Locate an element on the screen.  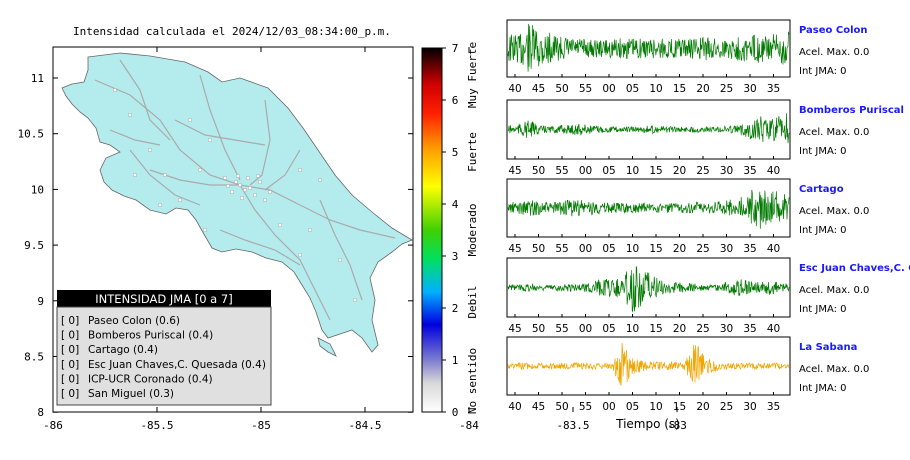
colorbar-categories: No sentido Debil Moderado Fuerte Muy Fuerte is located at coordinates (472, 228).